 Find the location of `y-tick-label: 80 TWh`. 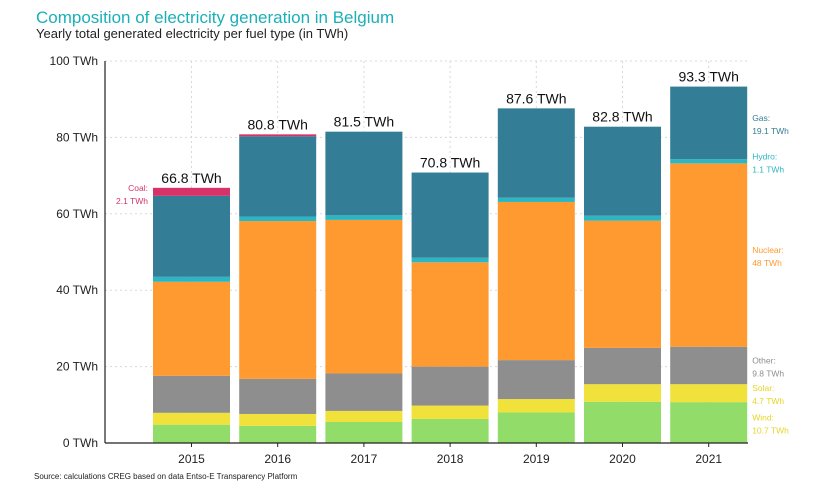

y-tick-label: 80 TWh is located at coordinates (77, 137).